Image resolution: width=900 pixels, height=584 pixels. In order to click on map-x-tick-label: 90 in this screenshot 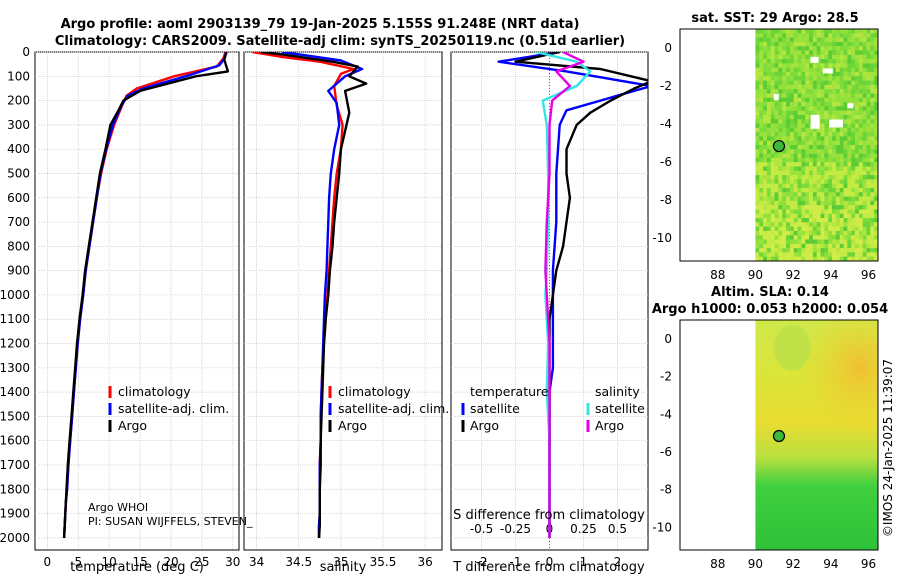, I will do `click(755, 564)`.